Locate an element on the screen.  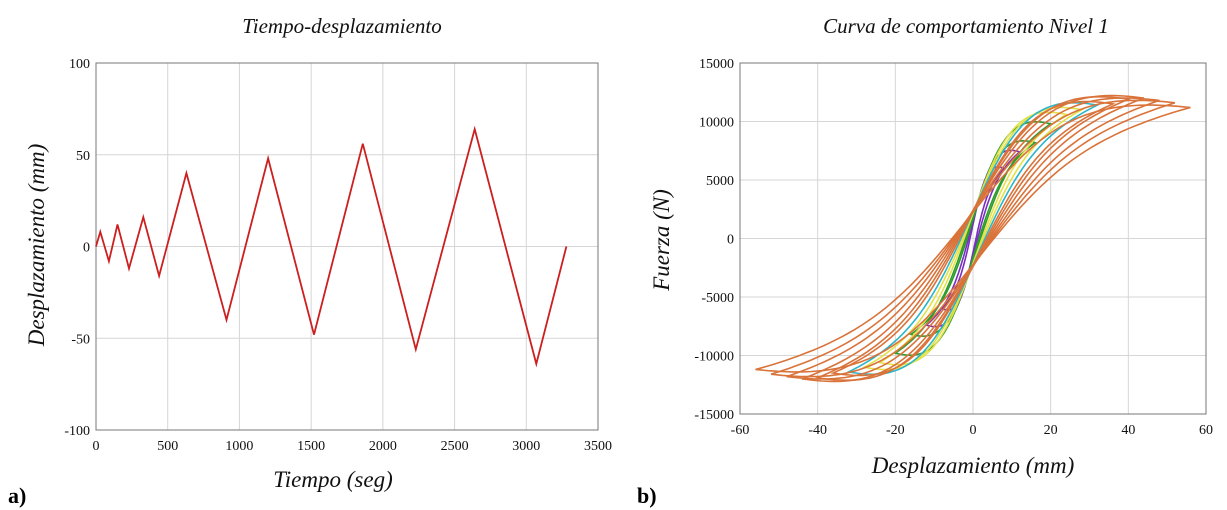
hysteresis-loop is located at coordinates (973, 238).